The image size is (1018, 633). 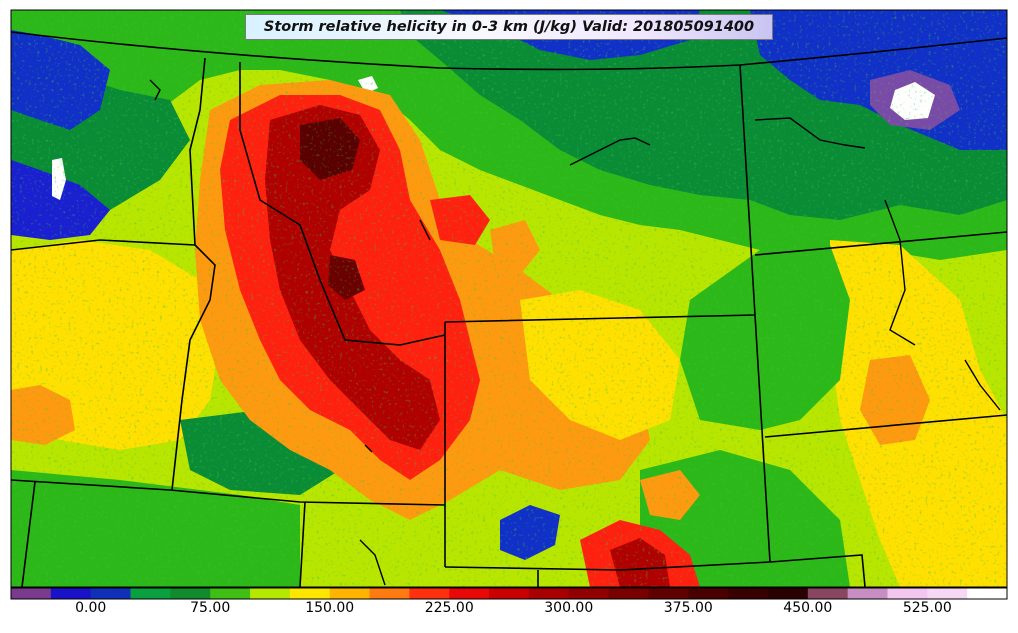 What do you see at coordinates (607, 566) in the screenshot?
I see `border-co-south` at bounding box center [607, 566].